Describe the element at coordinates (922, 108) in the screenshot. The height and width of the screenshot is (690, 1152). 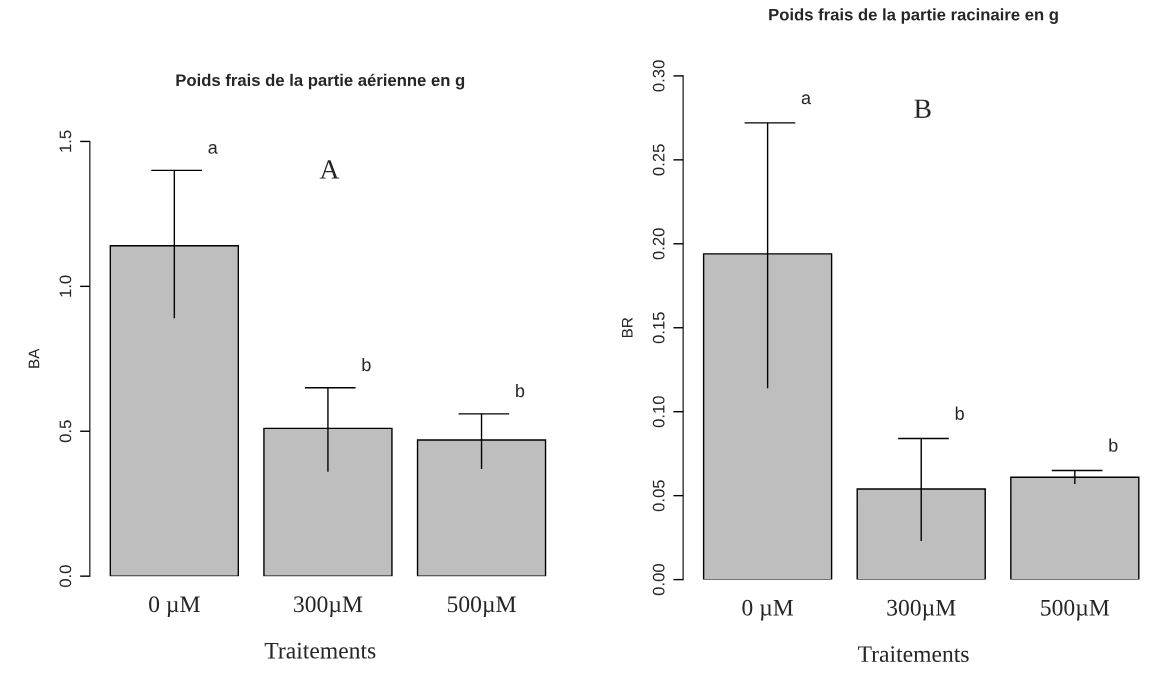
I see `annotation: B` at that location.